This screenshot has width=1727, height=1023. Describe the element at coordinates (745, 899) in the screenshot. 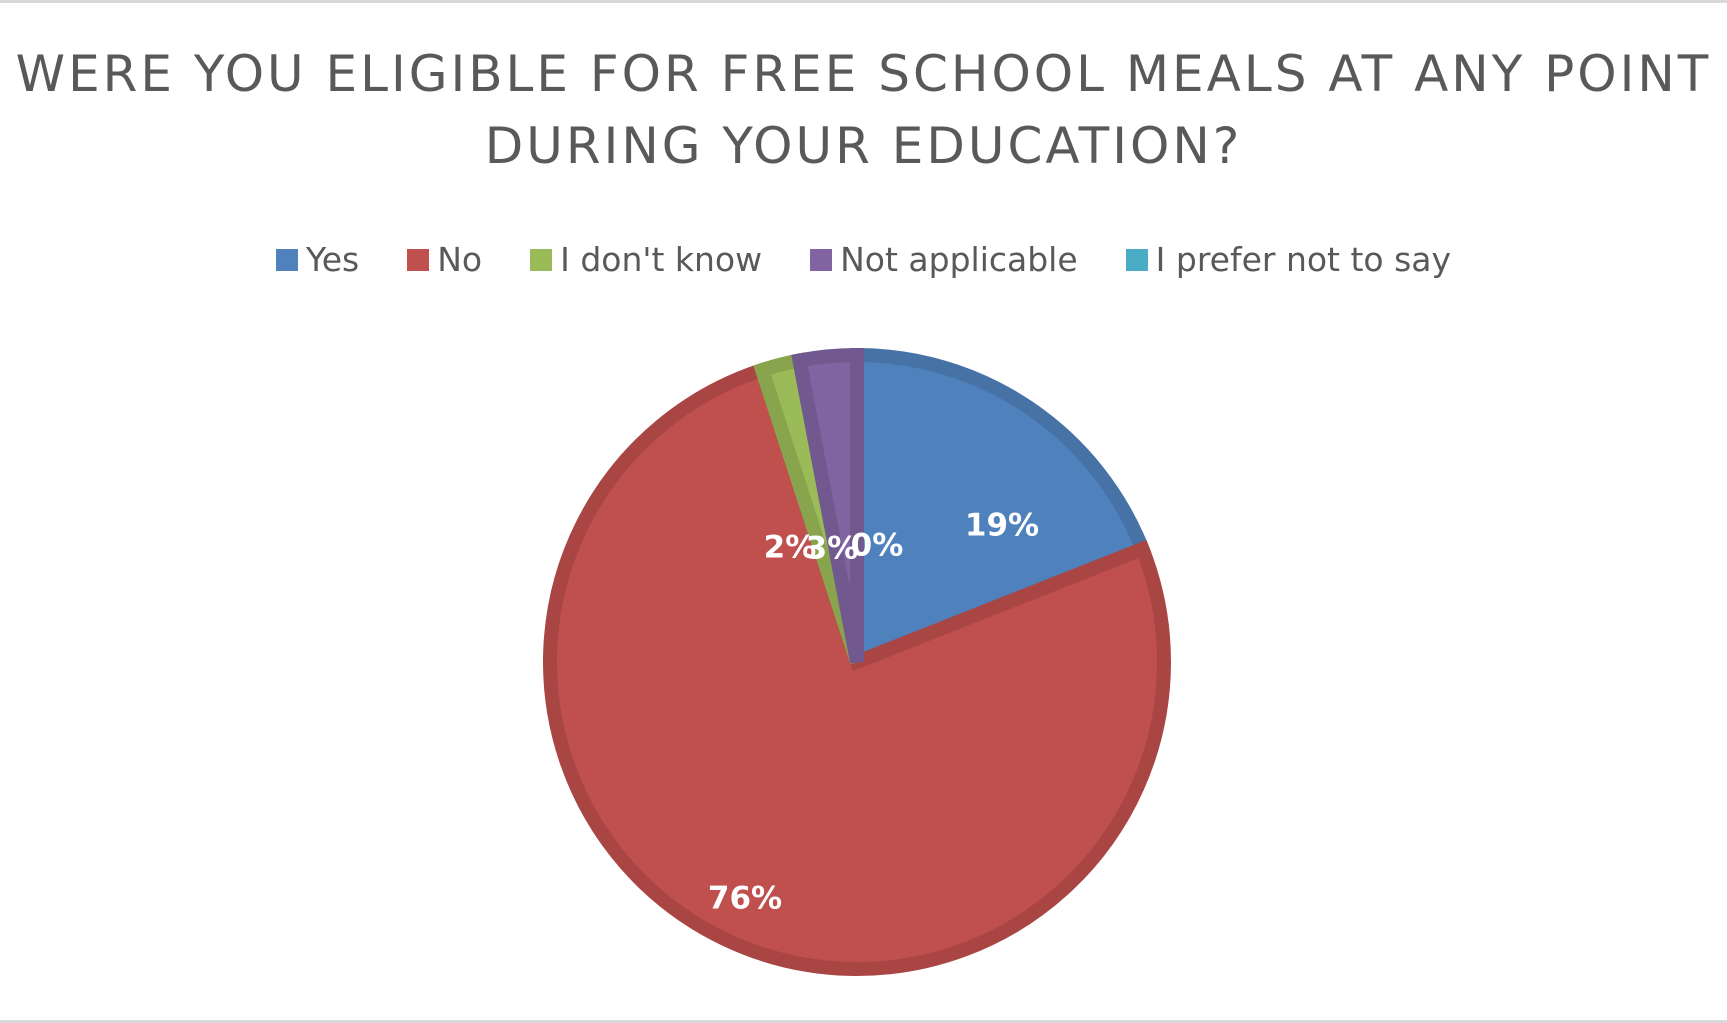

I see `data-label-no: 76%` at that location.